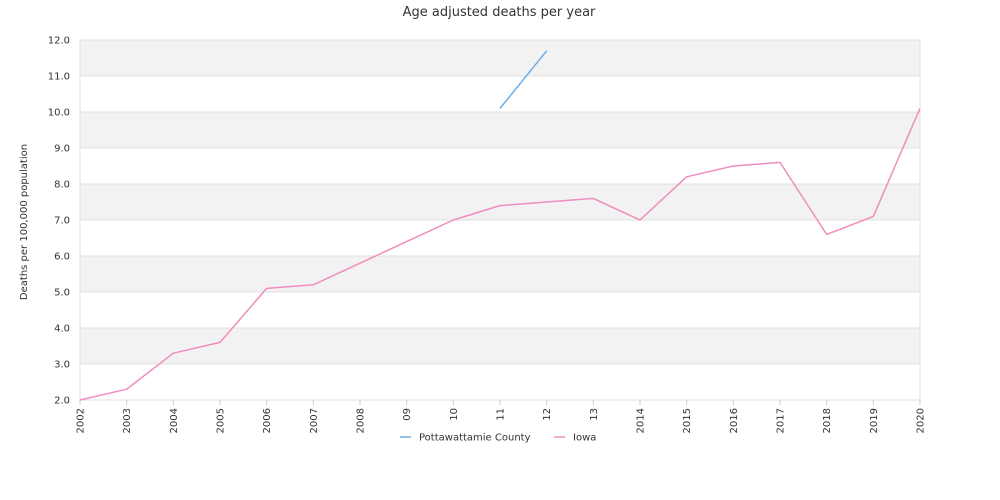 This screenshot has width=1000, height=500. What do you see at coordinates (499, 12) in the screenshot?
I see `chart-title: Age adjusted deaths per year` at bounding box center [499, 12].